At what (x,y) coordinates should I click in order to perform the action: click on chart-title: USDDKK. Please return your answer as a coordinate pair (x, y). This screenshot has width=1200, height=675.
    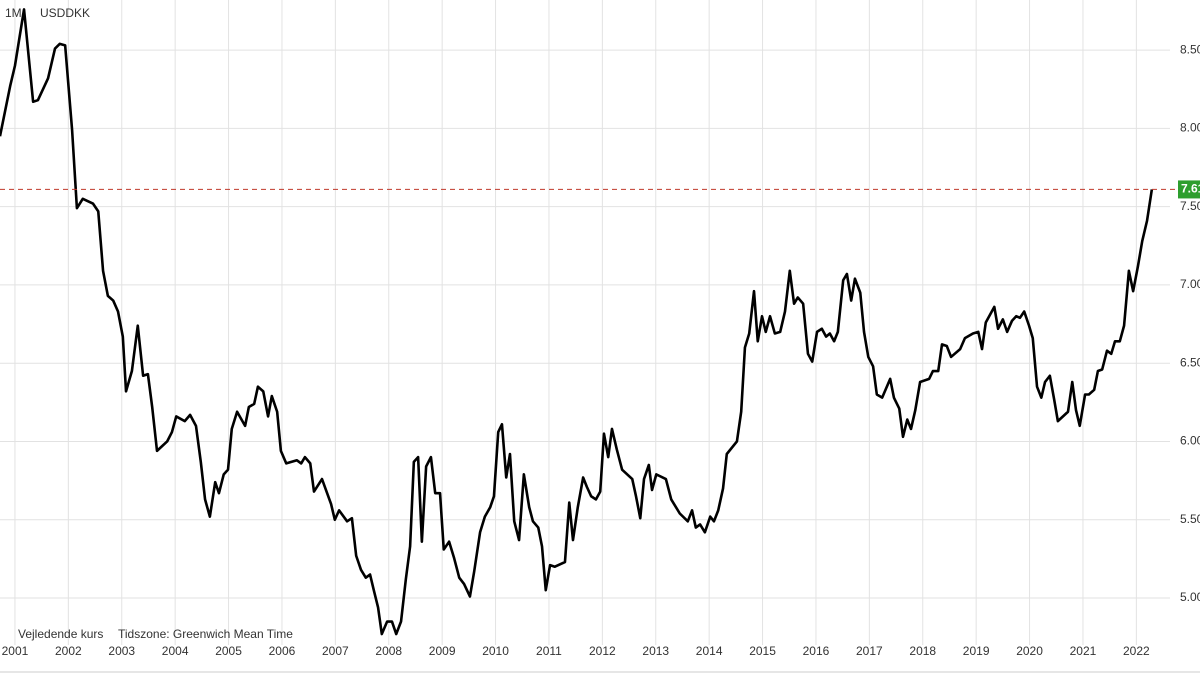
    Looking at the image, I should click on (65, 13).